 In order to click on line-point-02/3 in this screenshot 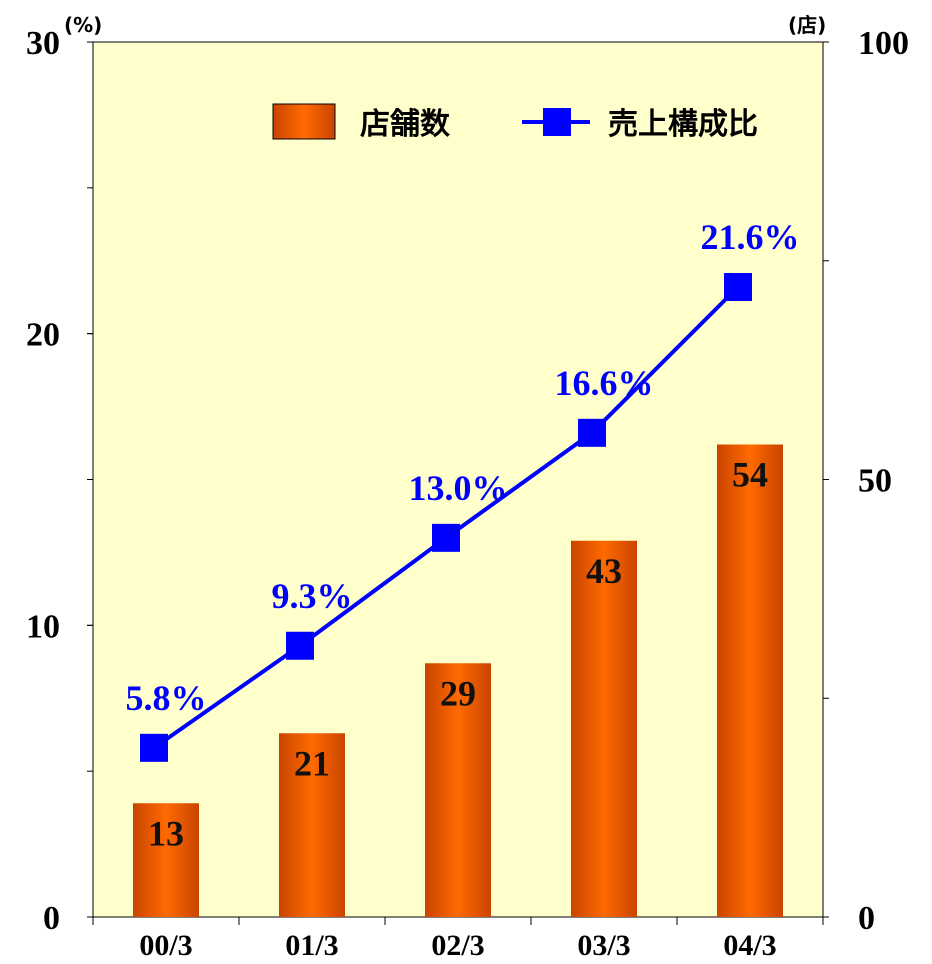, I will do `click(446, 537)`.